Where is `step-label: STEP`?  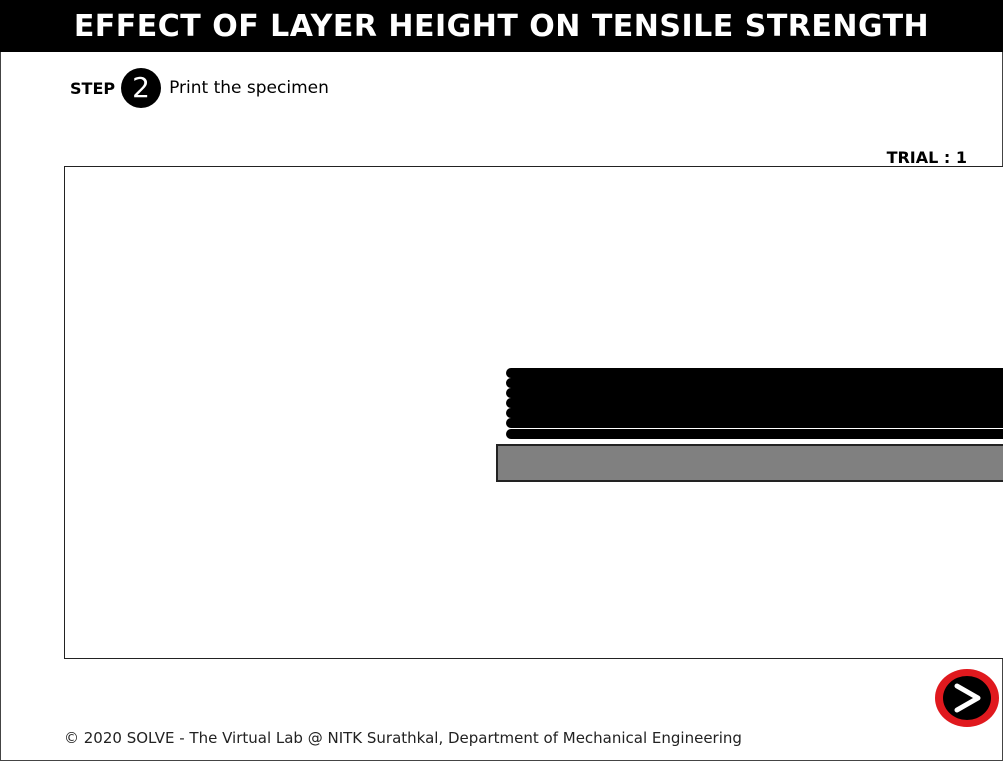
step-label: STEP is located at coordinates (93, 88).